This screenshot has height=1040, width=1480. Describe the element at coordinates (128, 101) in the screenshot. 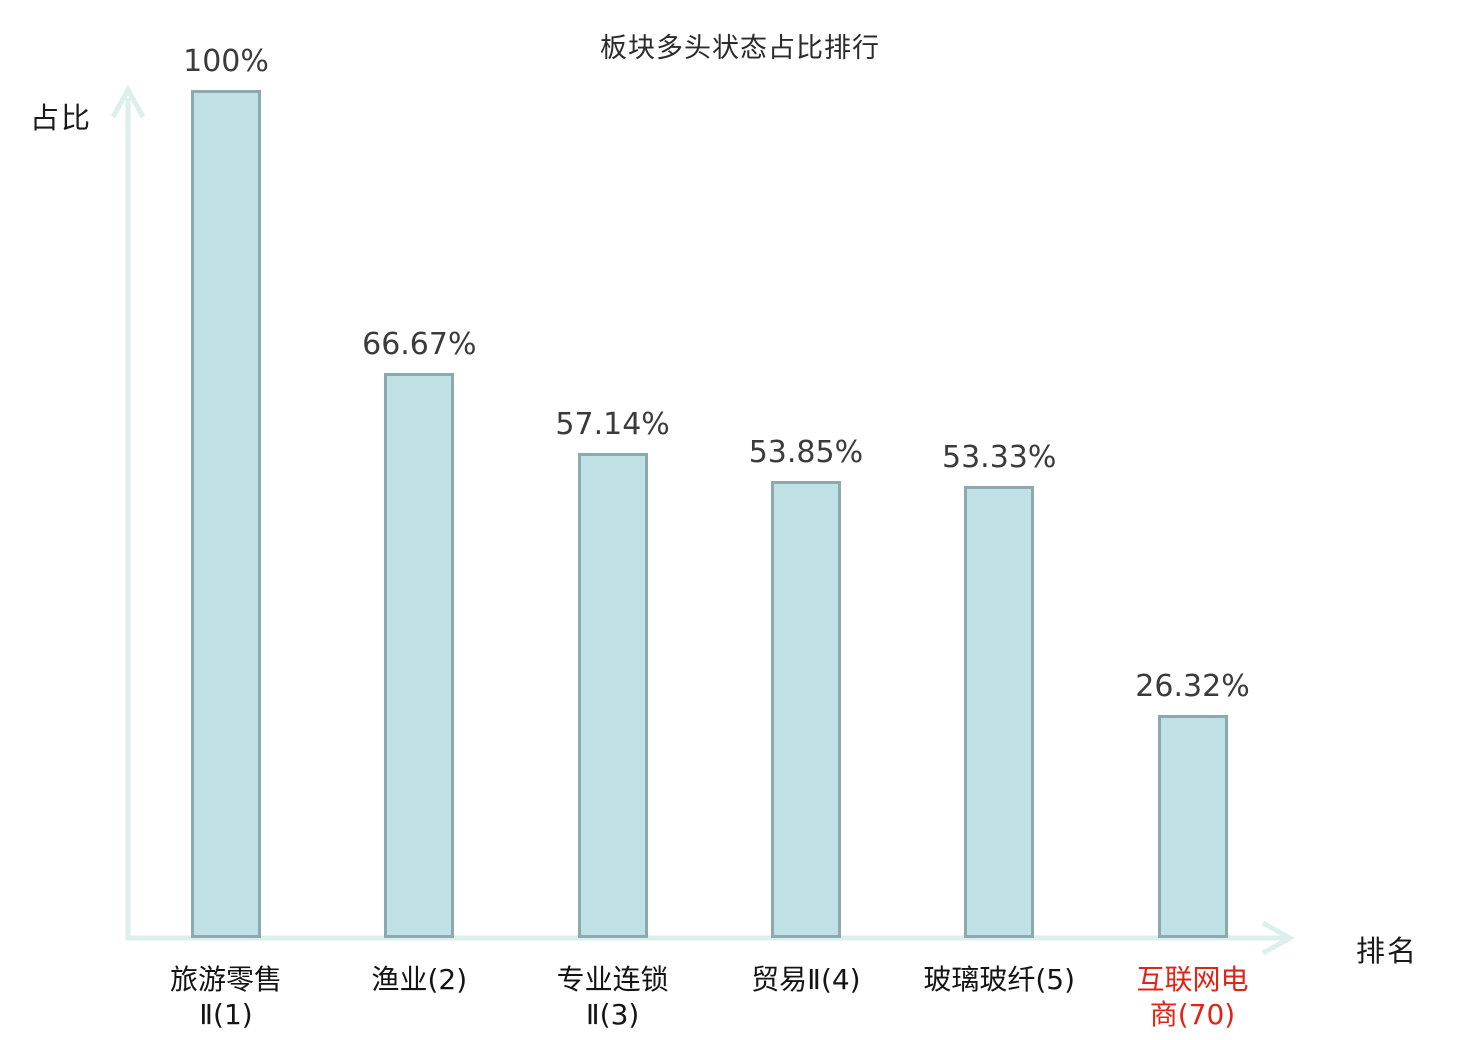

I see `y-axis-arrowhead` at that location.